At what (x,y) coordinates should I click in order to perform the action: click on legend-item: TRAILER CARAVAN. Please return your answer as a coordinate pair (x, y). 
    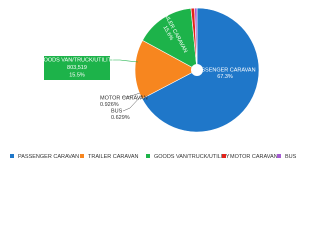
    Looking at the image, I should click on (109, 157).